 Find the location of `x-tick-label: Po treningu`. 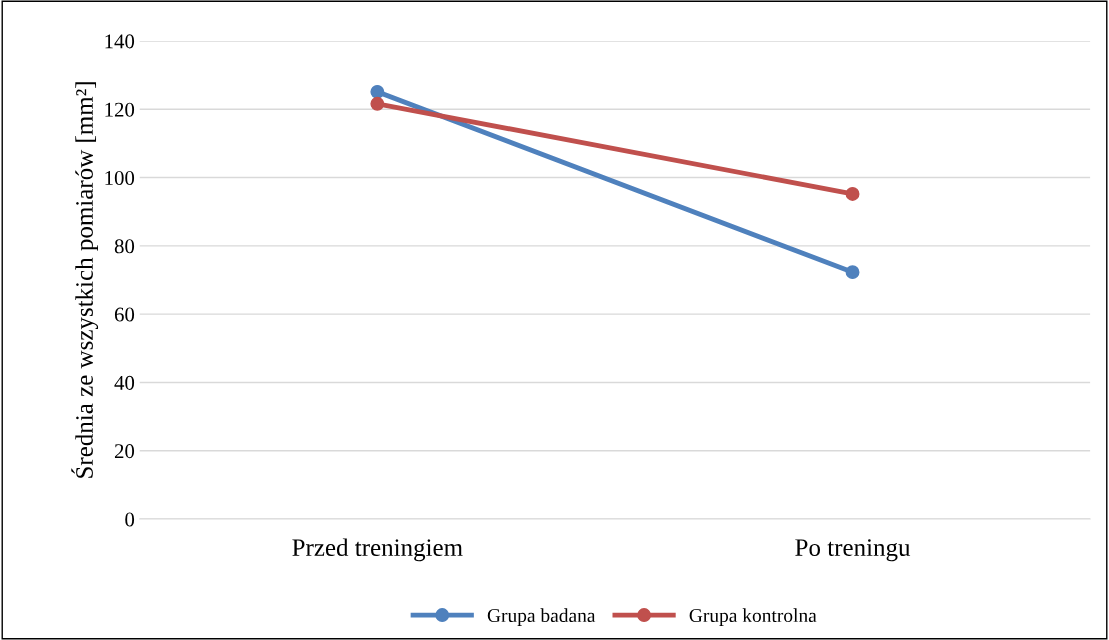

x-tick-label: Po treningu is located at coordinates (853, 550).